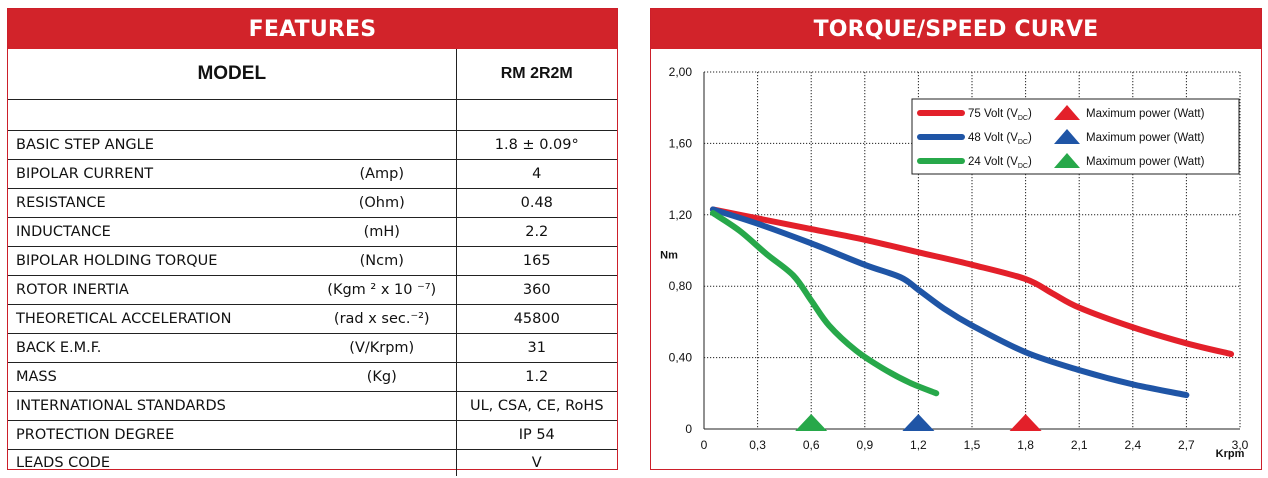 This screenshot has width=1268, height=478. Describe the element at coordinates (382, 290) in the screenshot. I see `spec-unit: (Kgm ² x 10 ⁻⁷)` at that location.